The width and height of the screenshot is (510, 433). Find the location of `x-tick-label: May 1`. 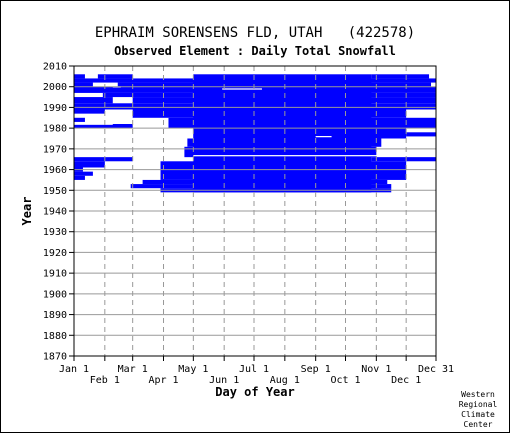

x-tick-label: May 1 is located at coordinates (193, 369).